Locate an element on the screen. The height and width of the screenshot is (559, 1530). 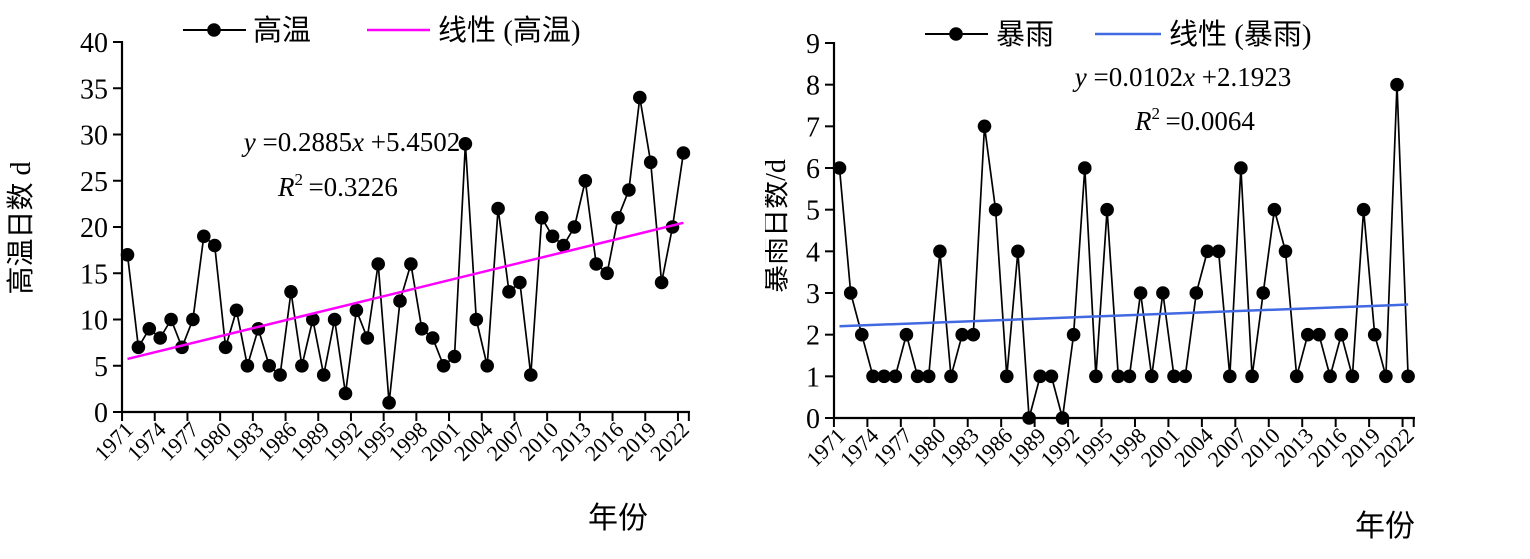
legend-trend-label: 线性 (高温) is located at coordinates (509, 30).